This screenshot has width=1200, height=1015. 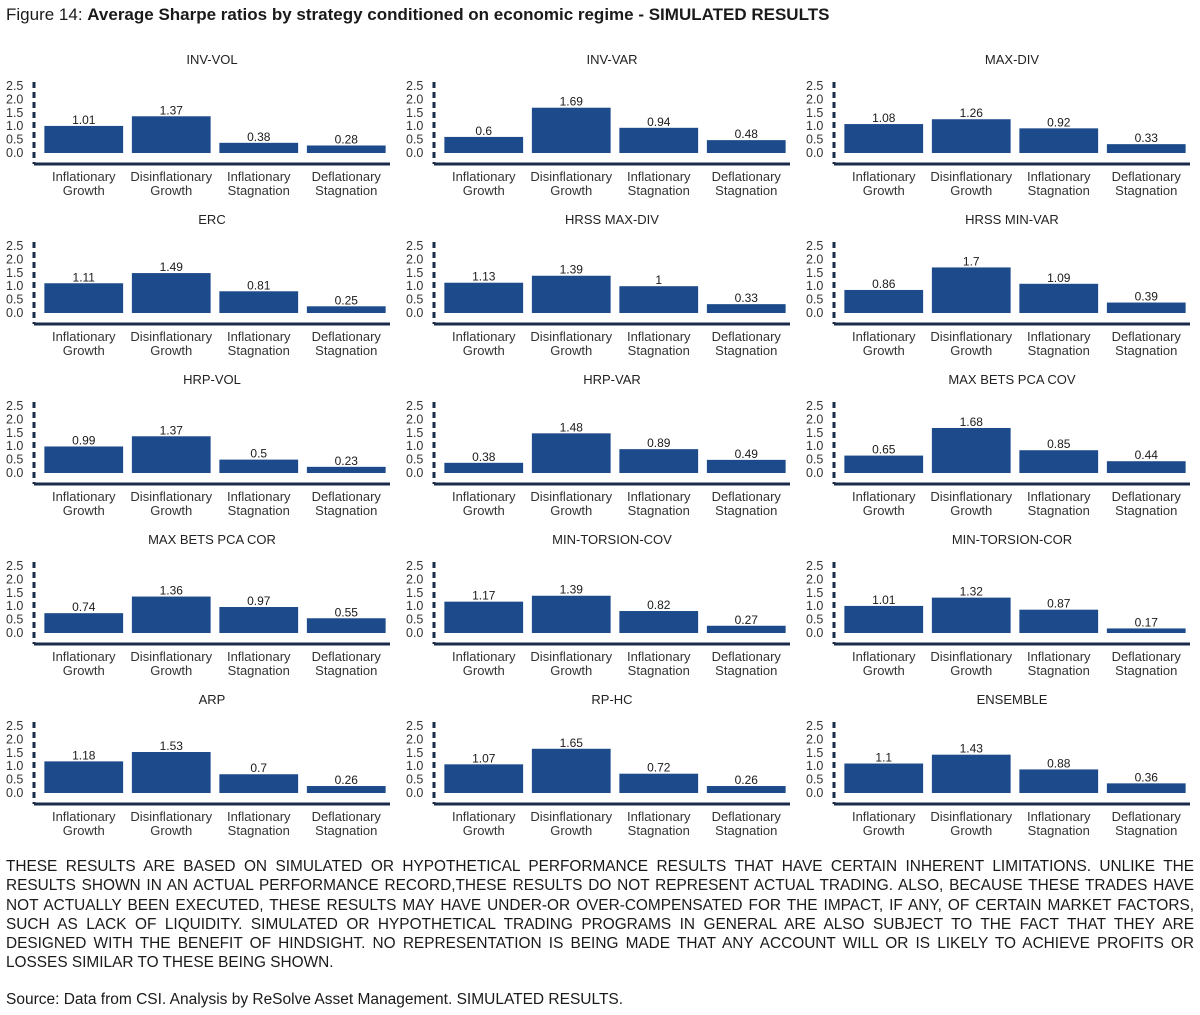 I want to click on bar-value-label: 0.86, so click(x=884, y=284).